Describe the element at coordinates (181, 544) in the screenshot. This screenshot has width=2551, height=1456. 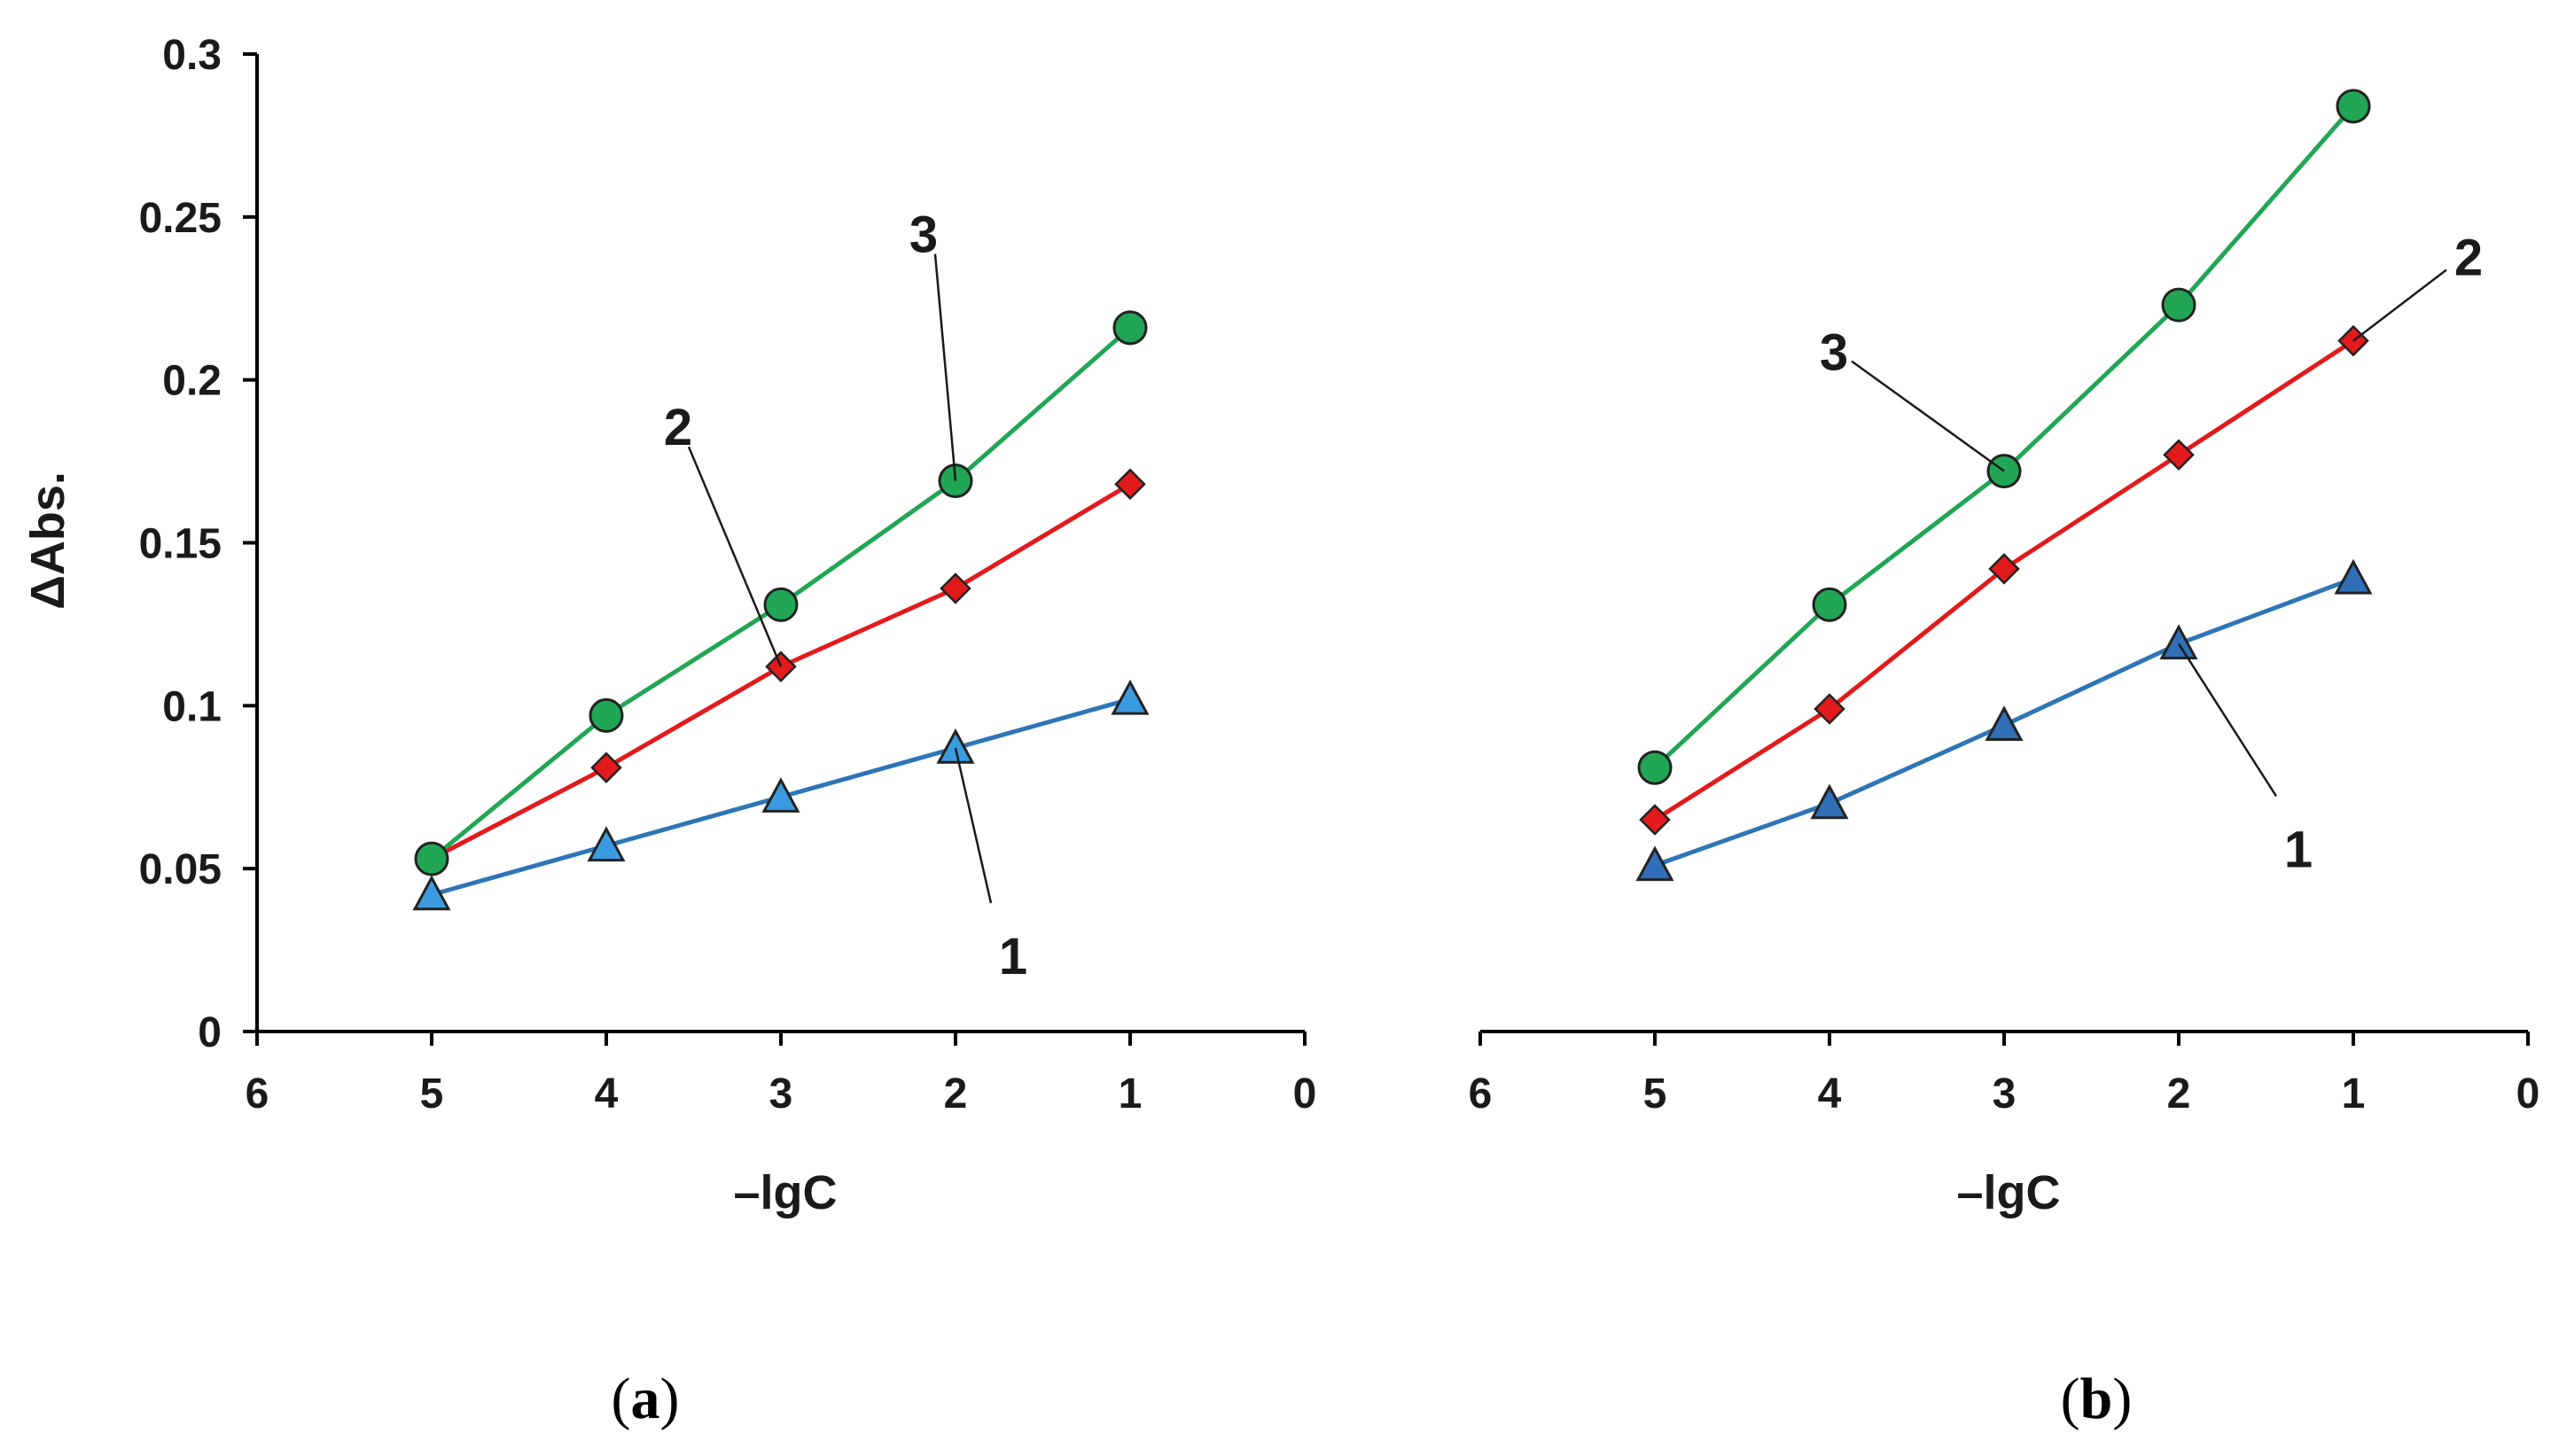
I see `y-tick-label: 0.15` at that location.